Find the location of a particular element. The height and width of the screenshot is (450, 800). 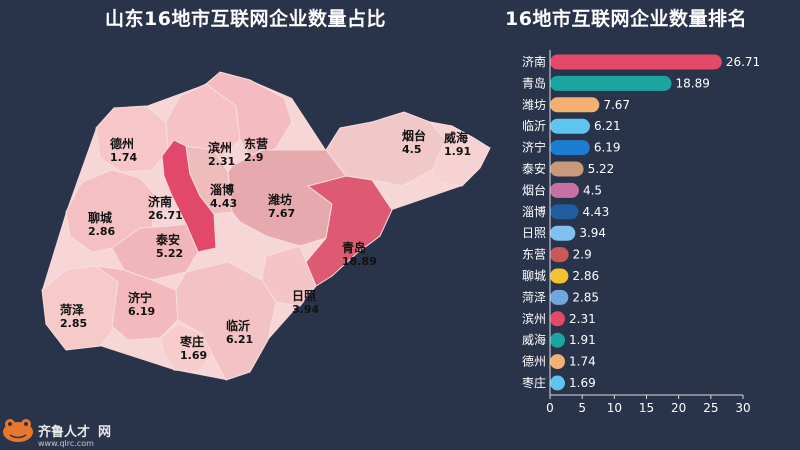

map-region-value: 4.43 is located at coordinates (223, 203).